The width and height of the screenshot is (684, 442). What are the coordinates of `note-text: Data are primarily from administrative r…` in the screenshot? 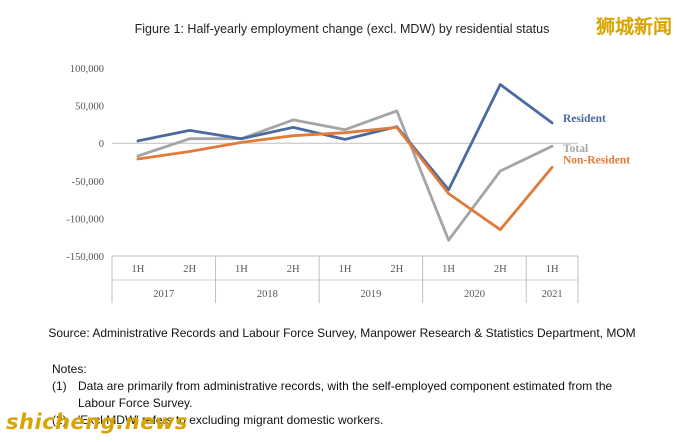 It's located at (345, 394).